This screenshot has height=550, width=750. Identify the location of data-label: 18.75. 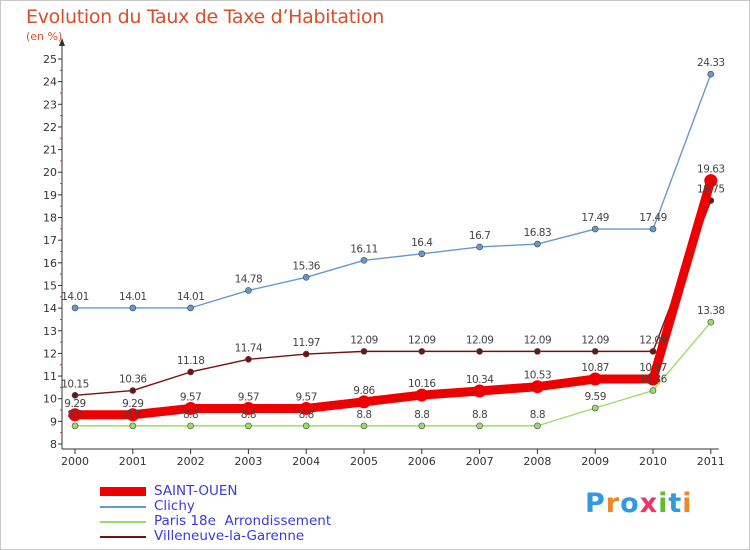
(711, 190).